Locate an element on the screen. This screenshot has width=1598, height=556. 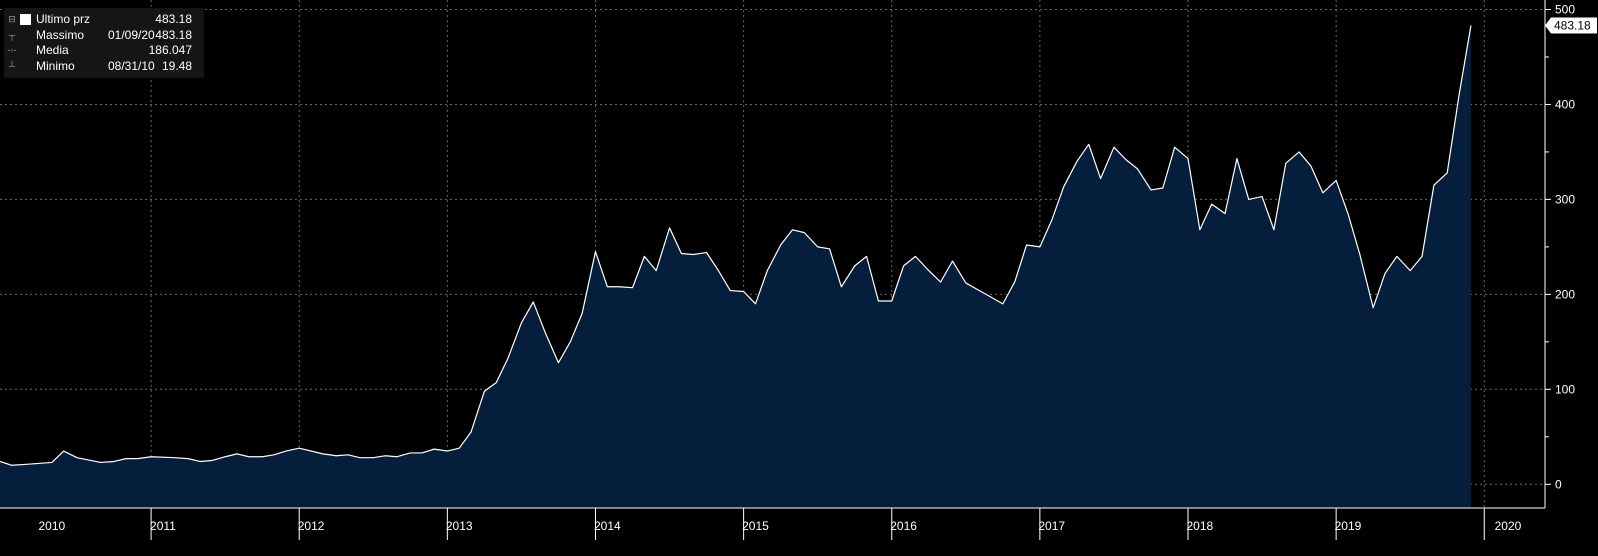
x-tick-label: 2018 is located at coordinates (1200, 526).